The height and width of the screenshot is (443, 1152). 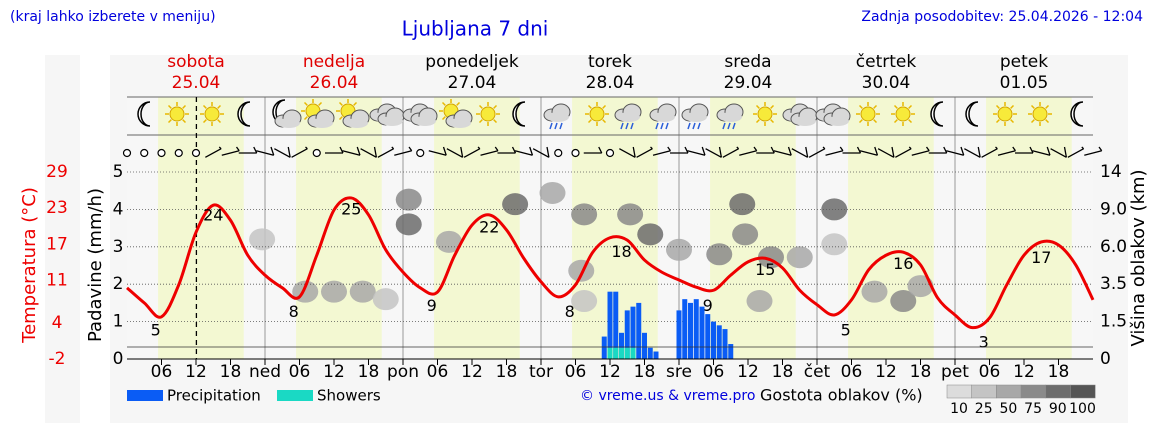 I want to click on chart-title: Ljubljana 7 dni, so click(x=475, y=29).